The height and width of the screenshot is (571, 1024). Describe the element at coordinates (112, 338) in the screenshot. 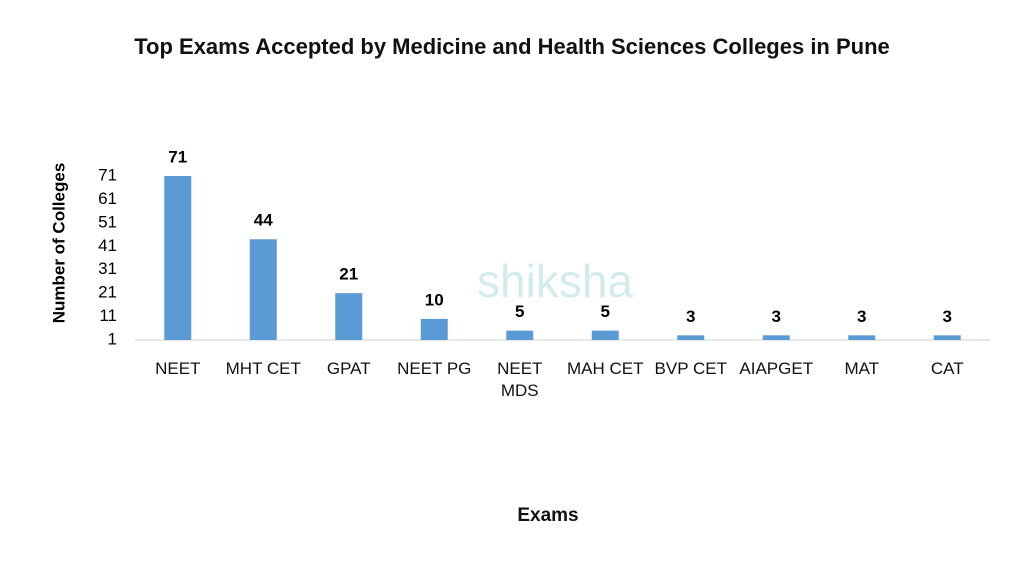

I see `y-tick-label: 1` at that location.